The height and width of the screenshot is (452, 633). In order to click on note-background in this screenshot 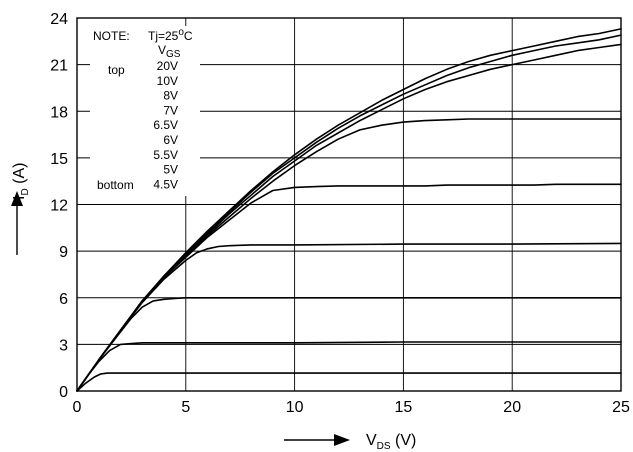, I will do `click(145, 111)`.